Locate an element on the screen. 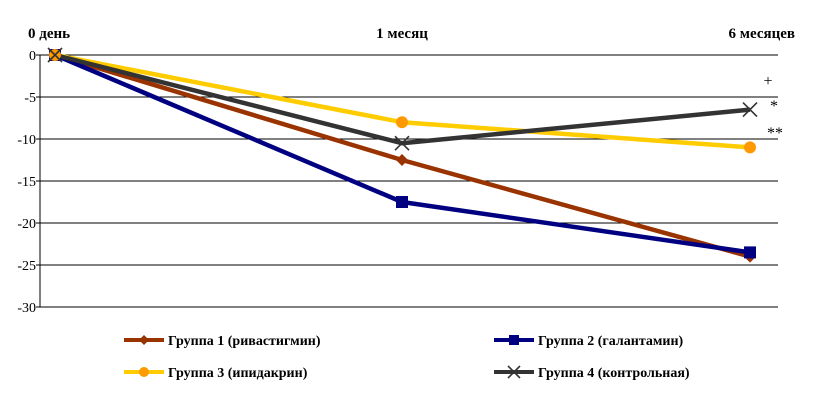 The height and width of the screenshot is (401, 814). legend-label: Группа 2 (галантамин) is located at coordinates (611, 341).